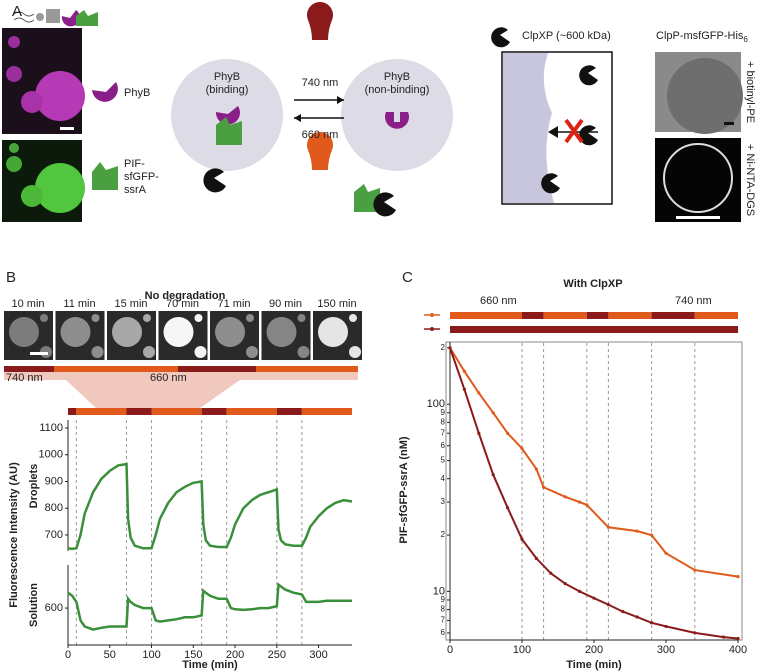 Image resolution: width=757 pixels, height=672 pixels. What do you see at coordinates (285, 304) in the screenshot?
I see `image-label: 90 min` at bounding box center [285, 304].